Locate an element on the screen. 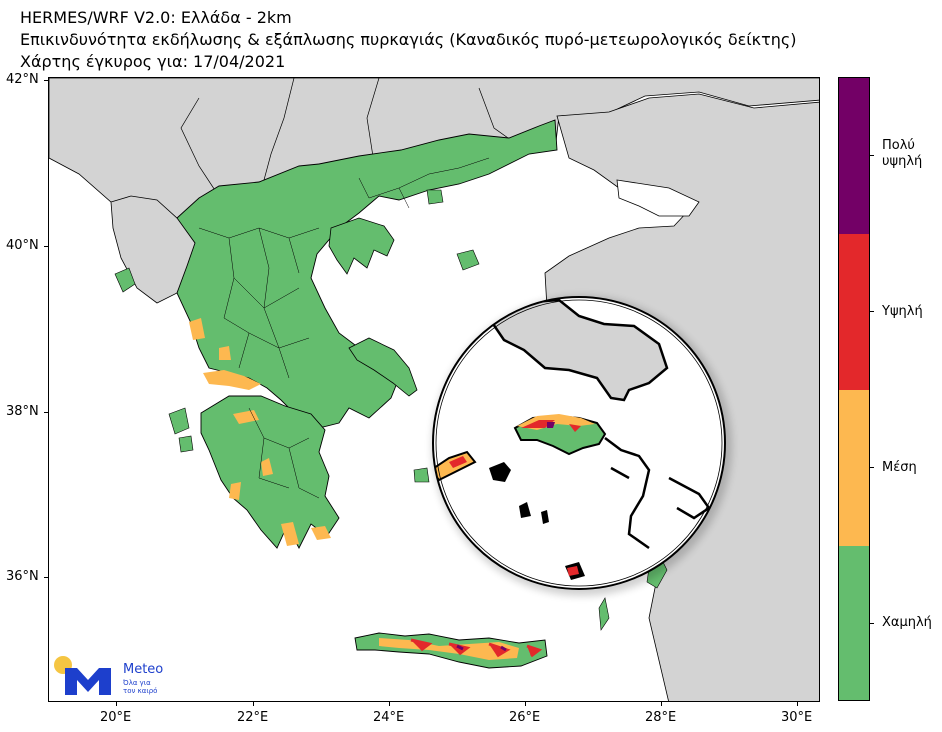 The image size is (942, 732). naxos is located at coordinates (421, 475).